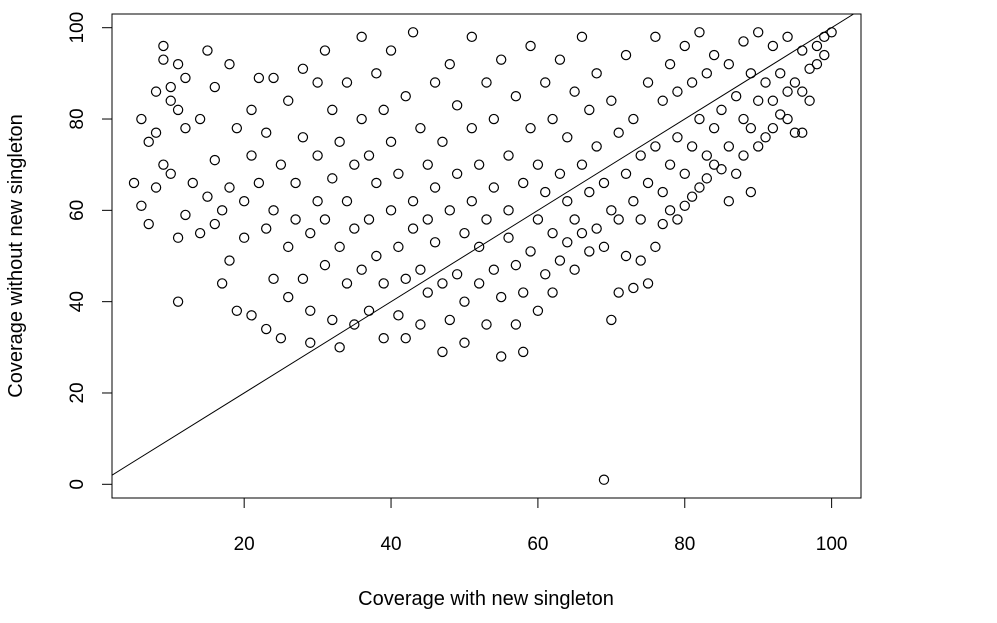  I want to click on x-tick-label: 60, so click(537, 544).